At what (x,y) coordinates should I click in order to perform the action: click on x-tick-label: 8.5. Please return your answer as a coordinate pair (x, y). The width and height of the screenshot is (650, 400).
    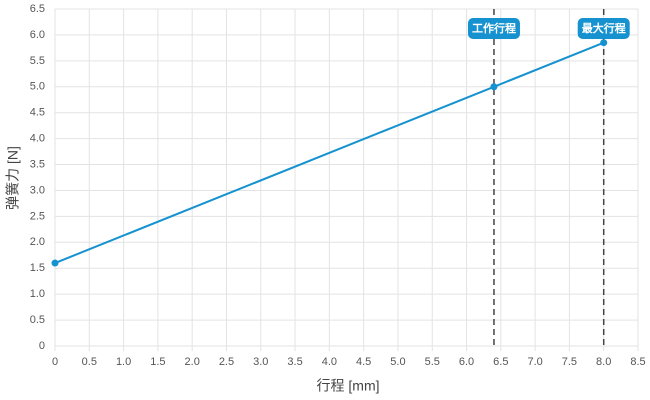
    Looking at the image, I should click on (637, 362).